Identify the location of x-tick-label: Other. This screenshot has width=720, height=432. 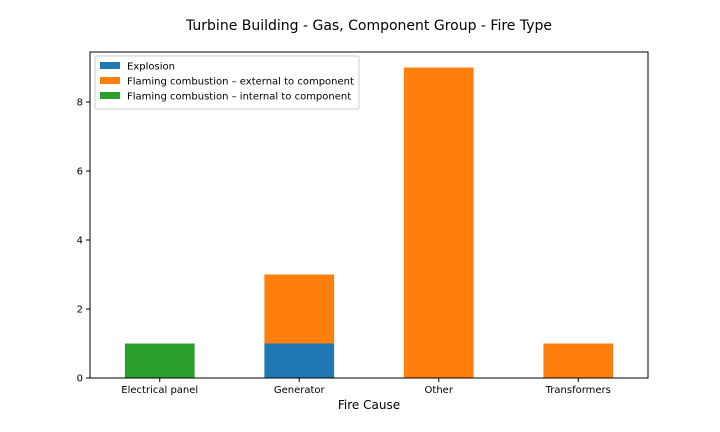
(439, 390).